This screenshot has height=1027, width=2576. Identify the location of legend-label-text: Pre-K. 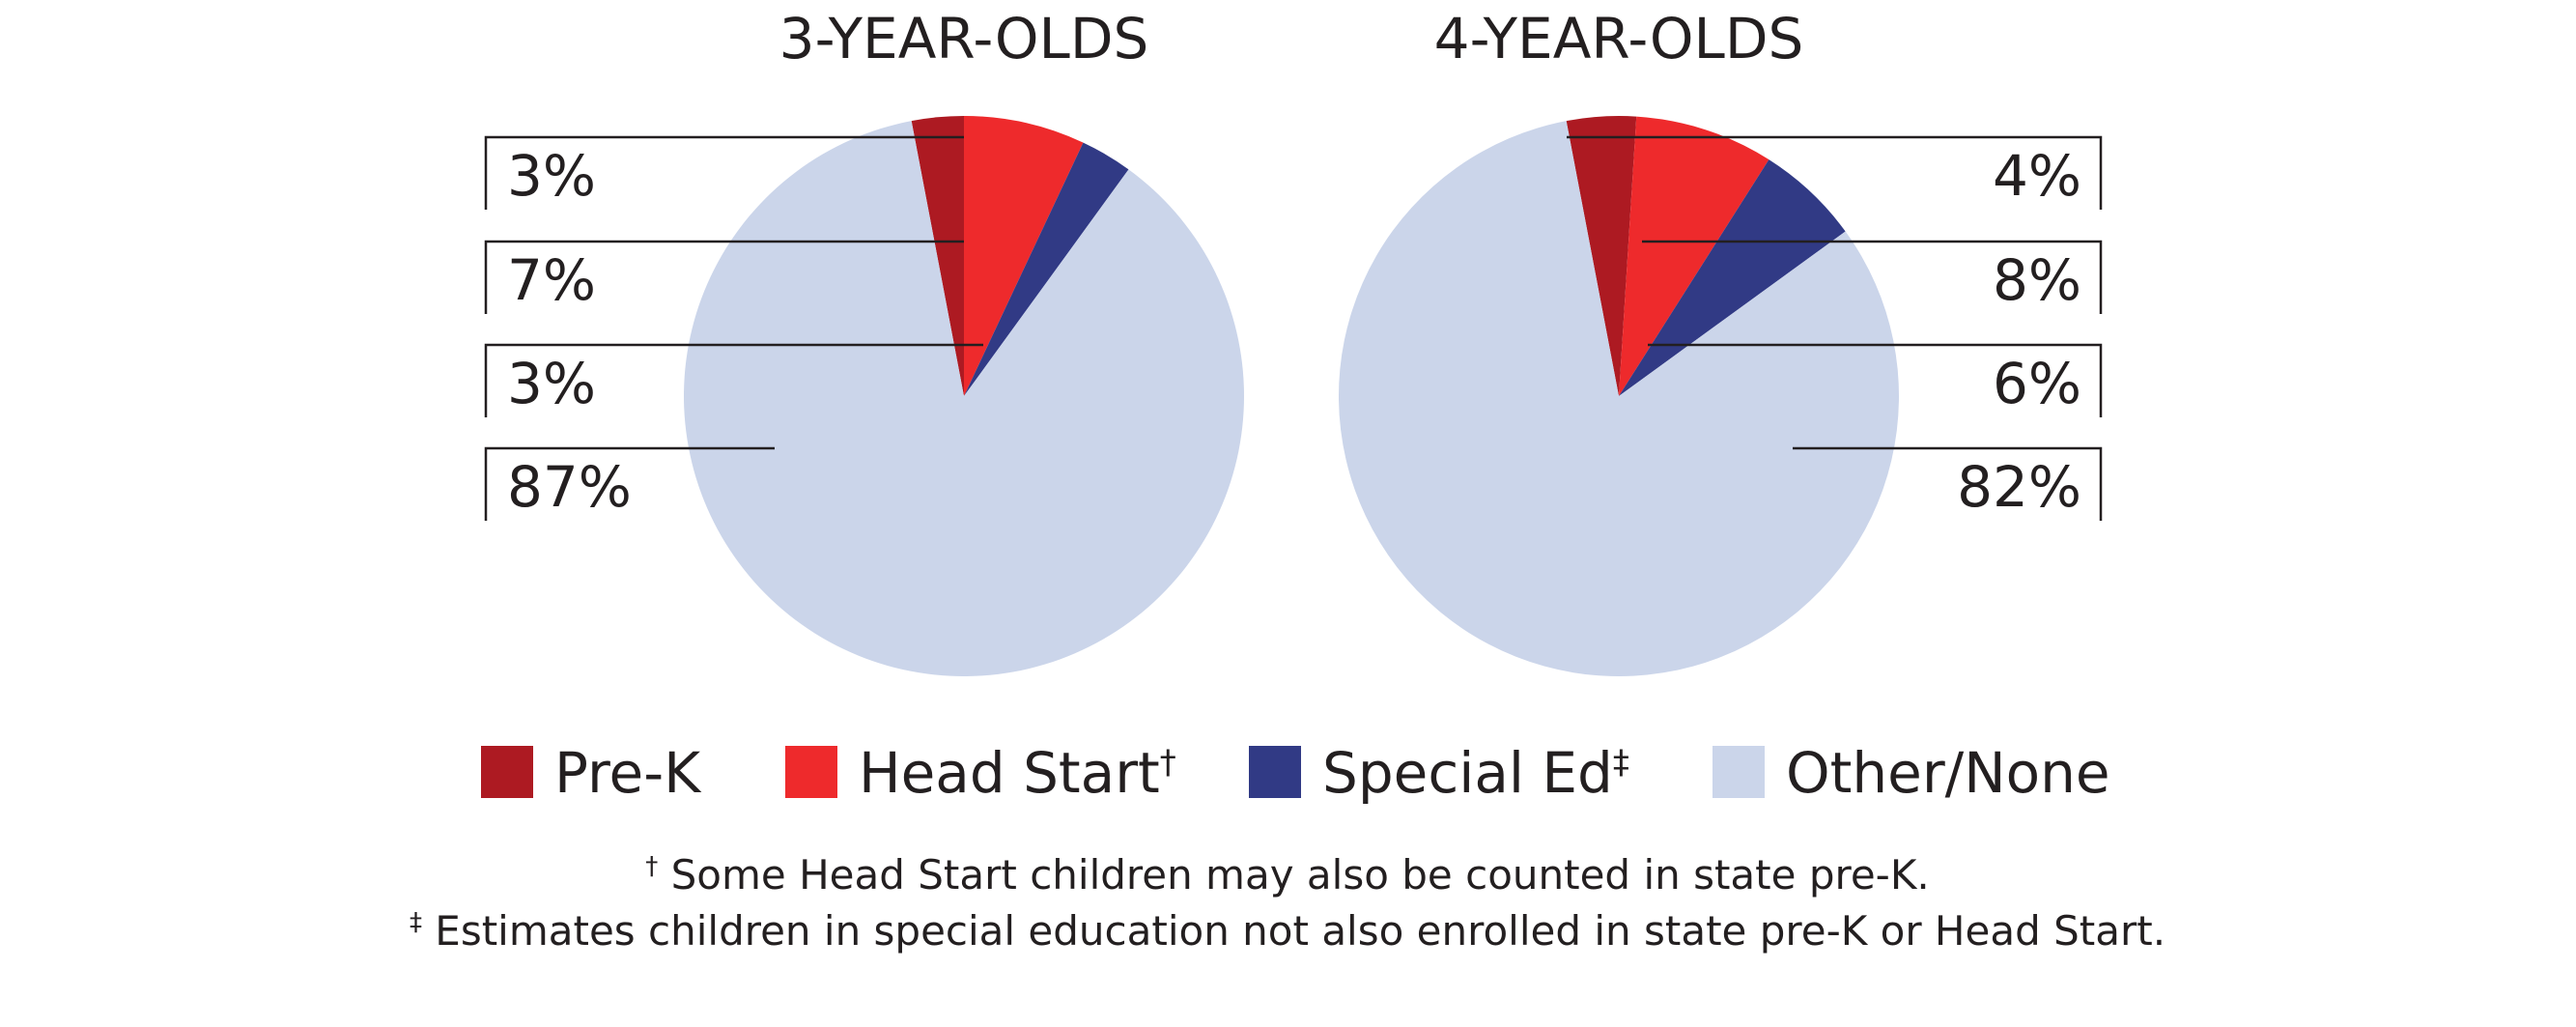
(628, 773).